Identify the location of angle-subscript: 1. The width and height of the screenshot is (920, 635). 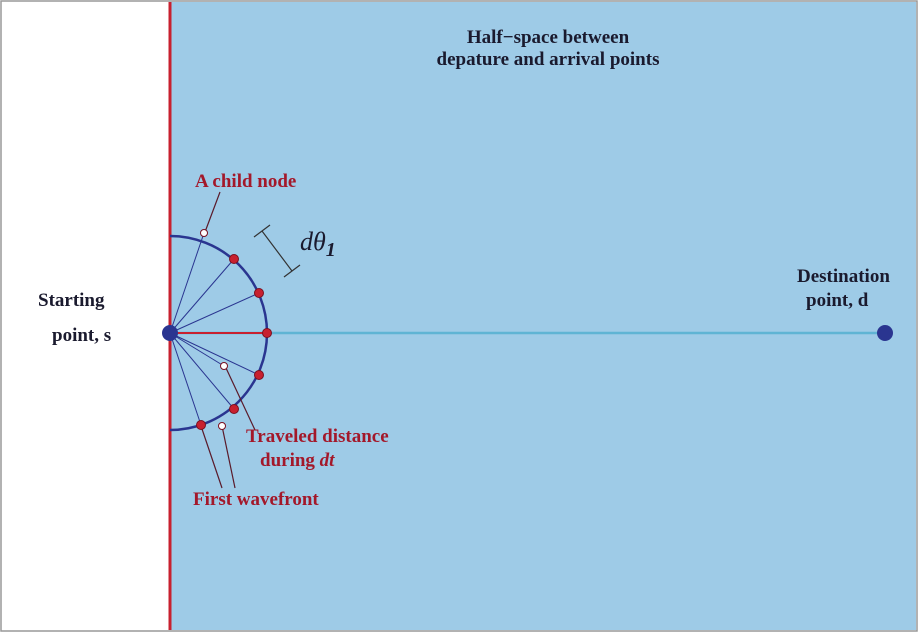
(331, 250).